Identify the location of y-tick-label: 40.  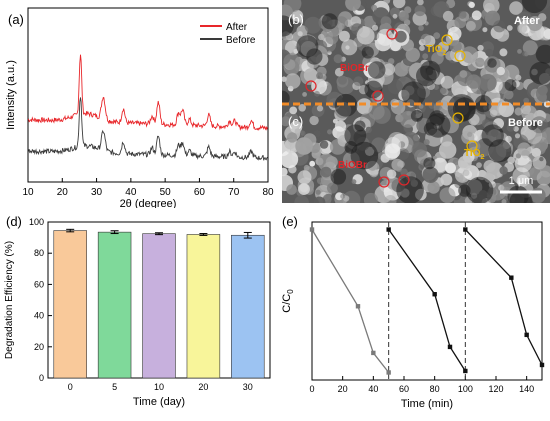
(39, 316).